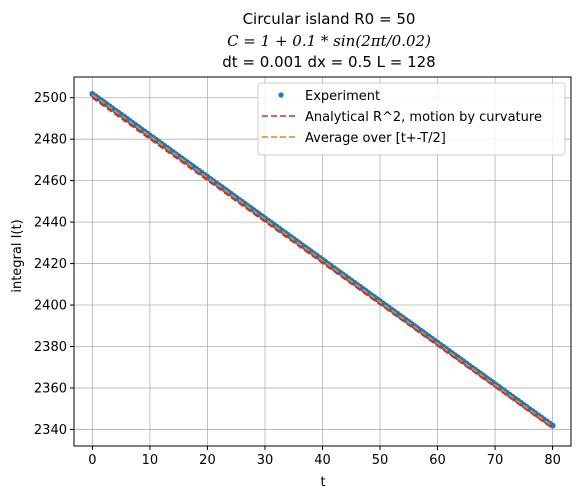 This screenshot has width=580, height=499. Describe the element at coordinates (50, 388) in the screenshot. I see `y-tick-label: 2360` at that location.